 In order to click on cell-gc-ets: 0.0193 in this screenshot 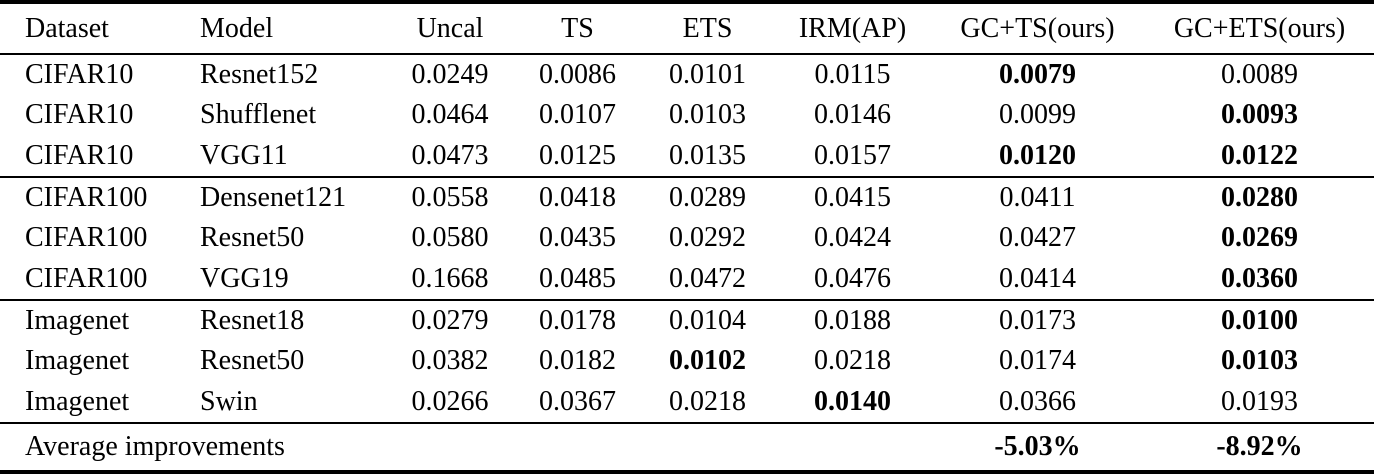, I will do `click(1259, 401)`.